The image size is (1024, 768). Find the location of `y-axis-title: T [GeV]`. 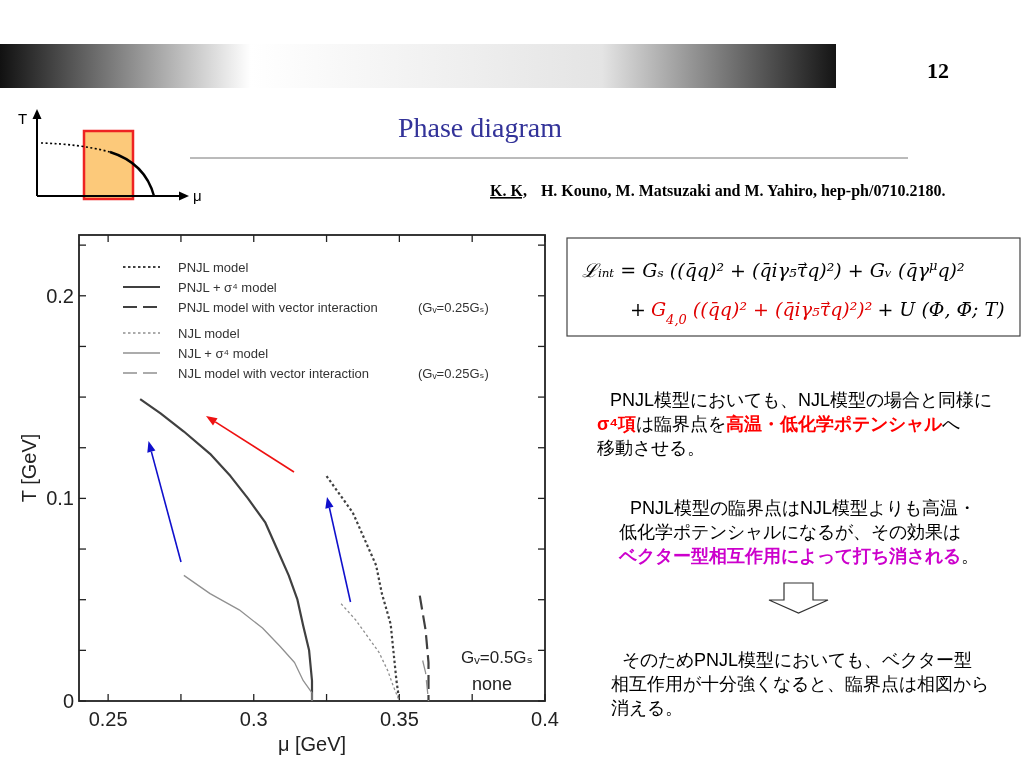

y-axis-title: T [GeV] is located at coordinates (29, 468).